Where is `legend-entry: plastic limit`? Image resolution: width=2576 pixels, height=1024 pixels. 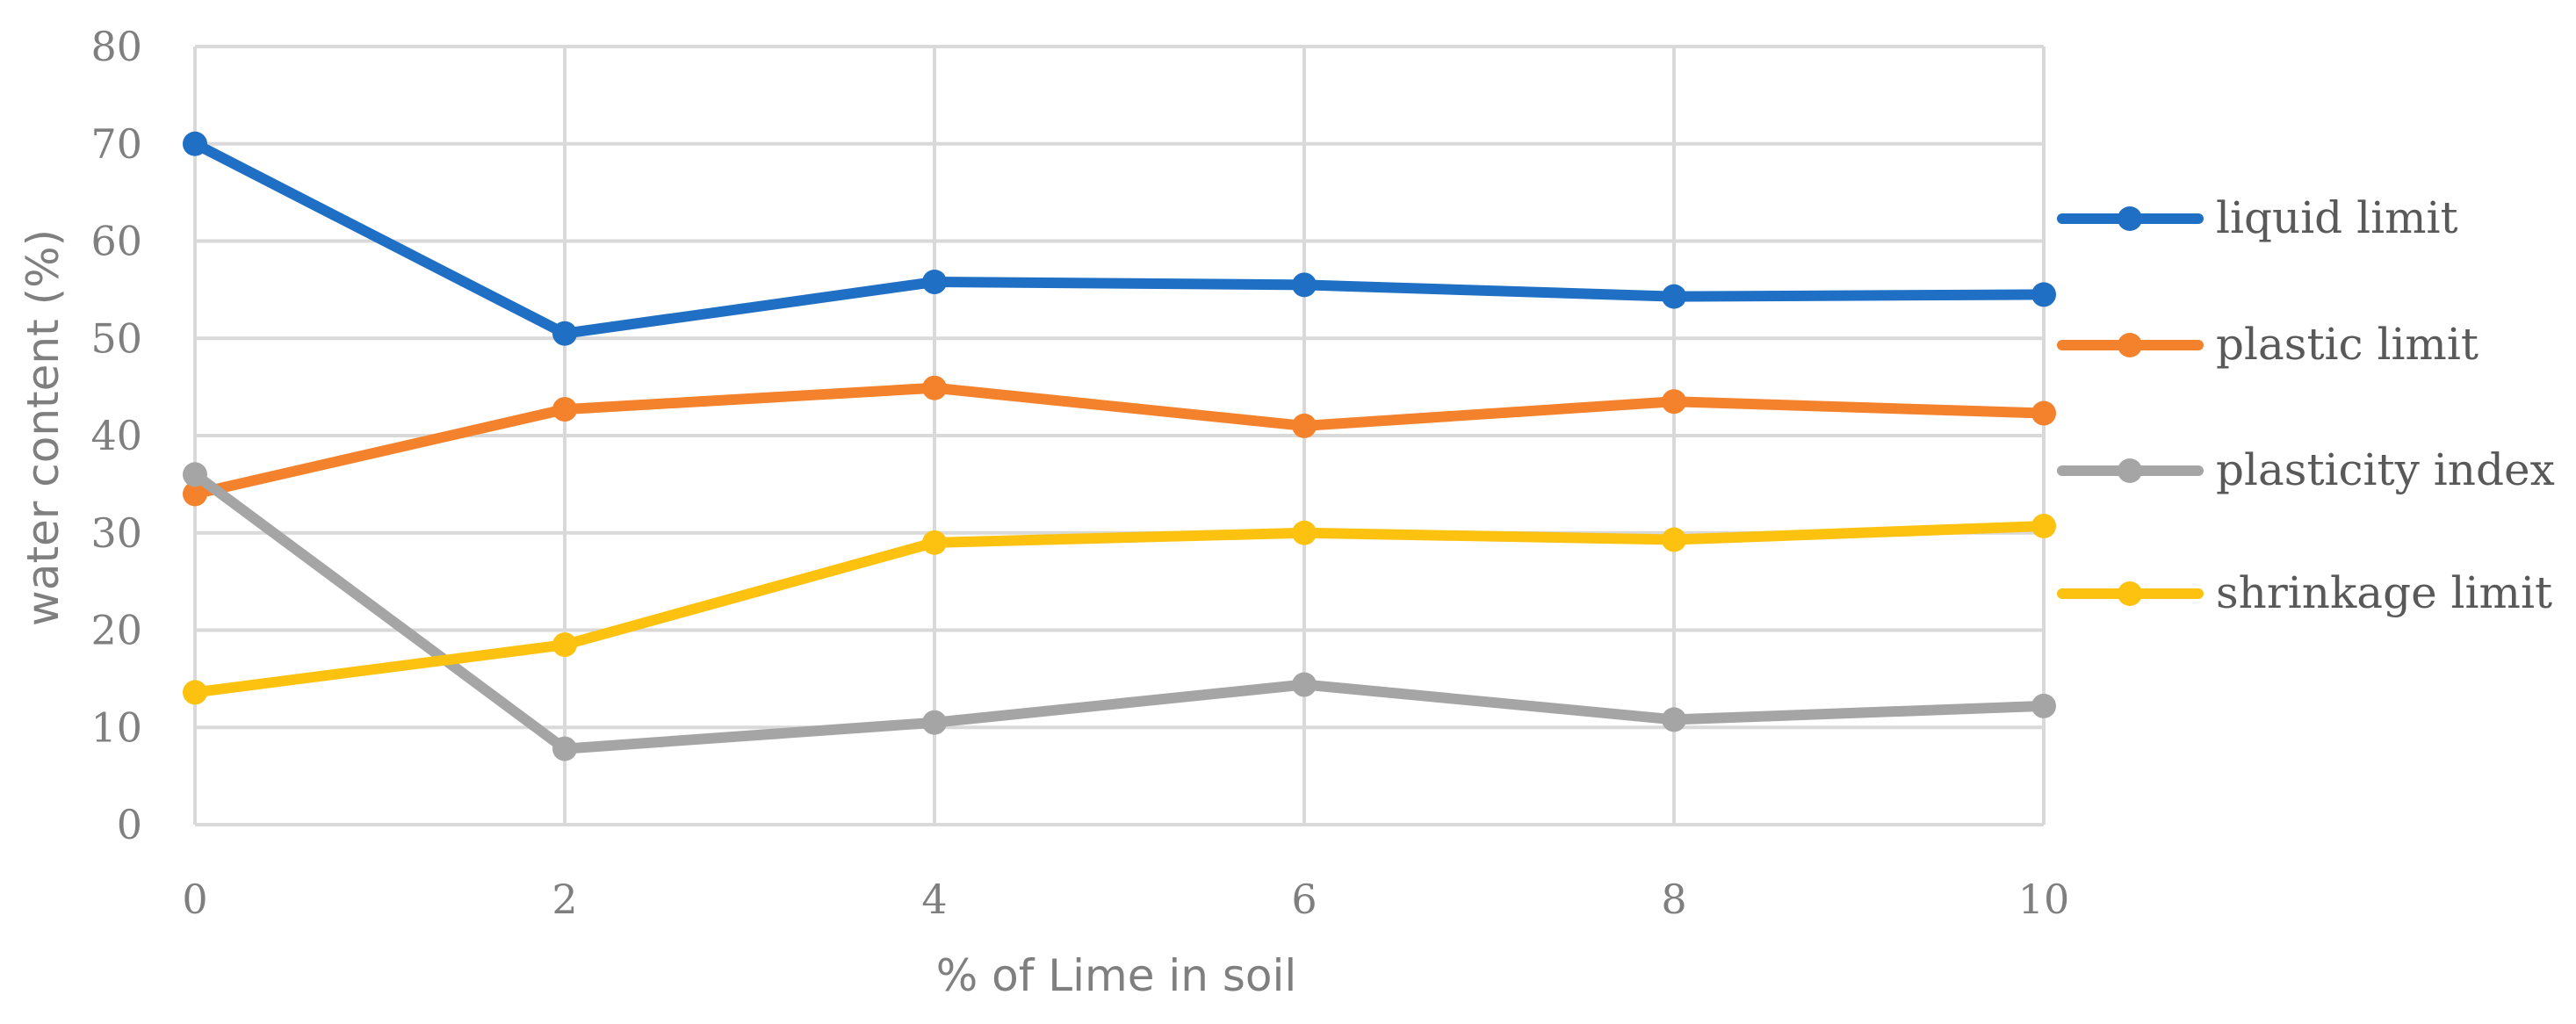
legend-entry: plastic limit is located at coordinates (2268, 344).